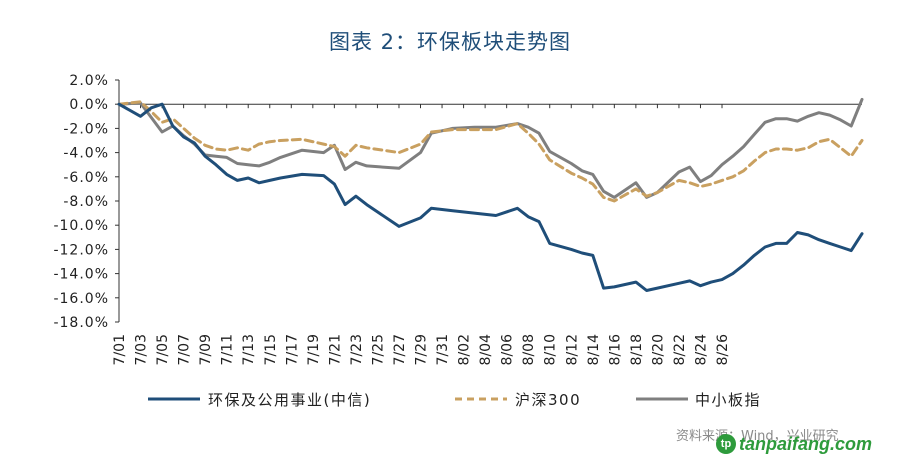 This screenshot has width=900, height=462. I want to click on x-tick-label: 8/16, so click(615, 350).